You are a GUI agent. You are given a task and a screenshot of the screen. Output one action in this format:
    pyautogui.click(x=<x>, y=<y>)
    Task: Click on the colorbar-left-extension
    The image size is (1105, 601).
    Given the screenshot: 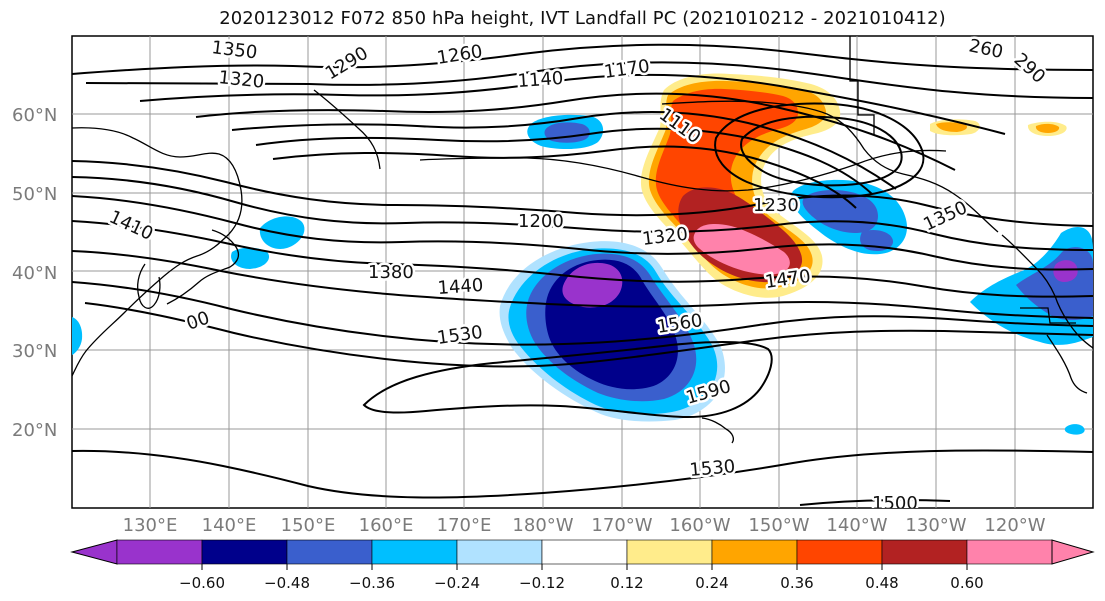 What is the action you would take?
    pyautogui.click(x=94, y=552)
    